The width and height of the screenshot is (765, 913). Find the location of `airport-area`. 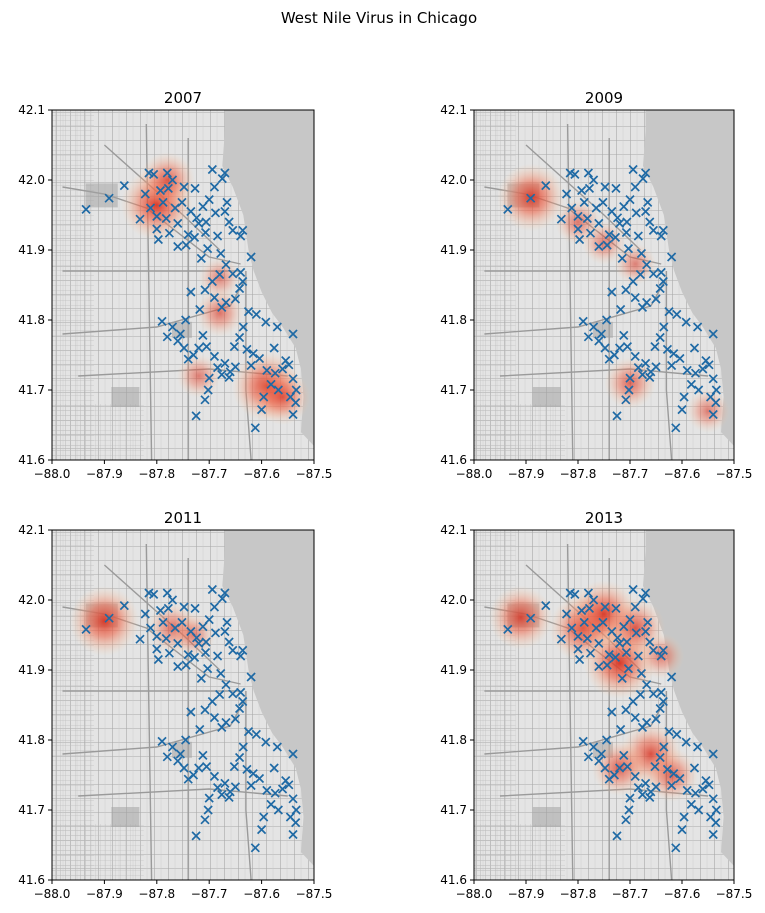

airport-area is located at coordinates (546, 397).